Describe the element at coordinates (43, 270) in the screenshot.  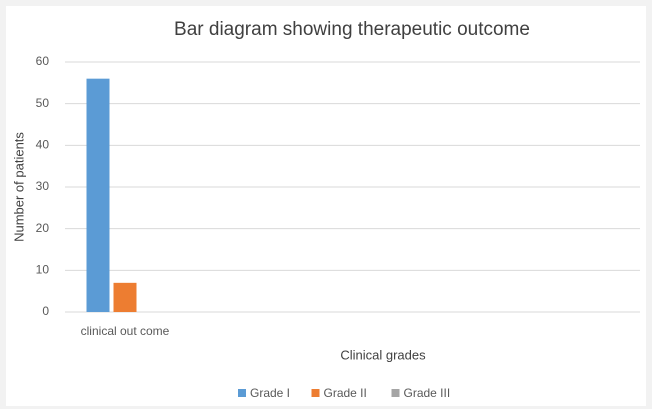
I see `y-tick-label: 10` at that location.